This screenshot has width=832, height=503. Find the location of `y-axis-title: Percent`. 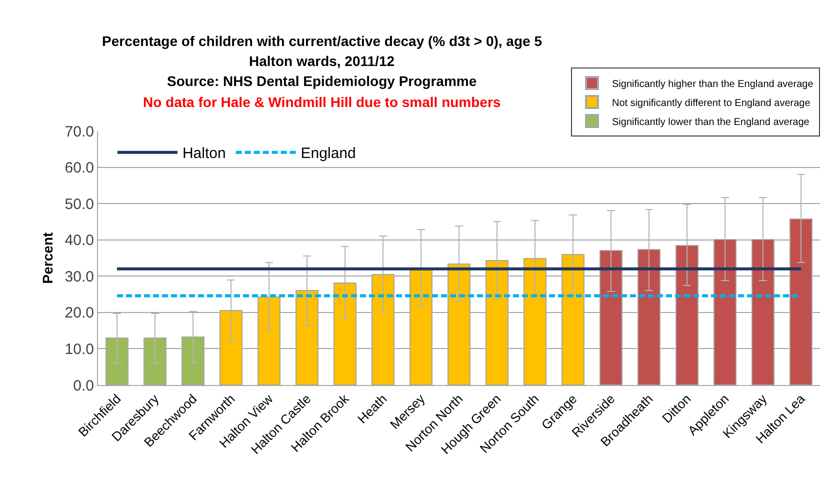

y-axis-title: Percent is located at coordinates (47, 258).